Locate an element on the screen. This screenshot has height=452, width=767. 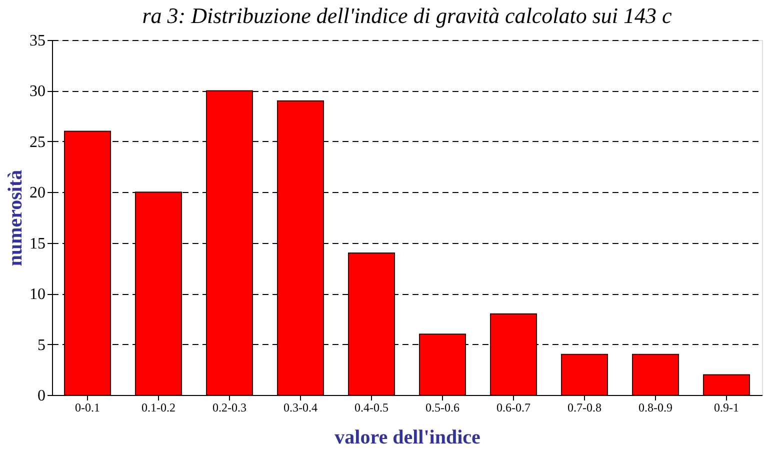
x-tick-label: 0-0.1 is located at coordinates (87, 407).